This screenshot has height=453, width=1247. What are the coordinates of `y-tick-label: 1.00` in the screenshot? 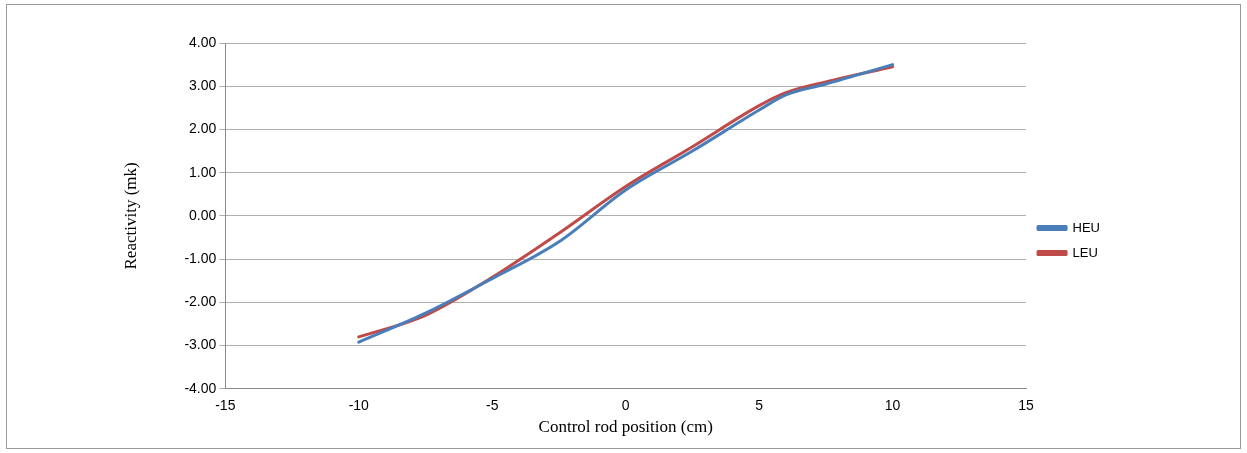 It's located at (203, 171).